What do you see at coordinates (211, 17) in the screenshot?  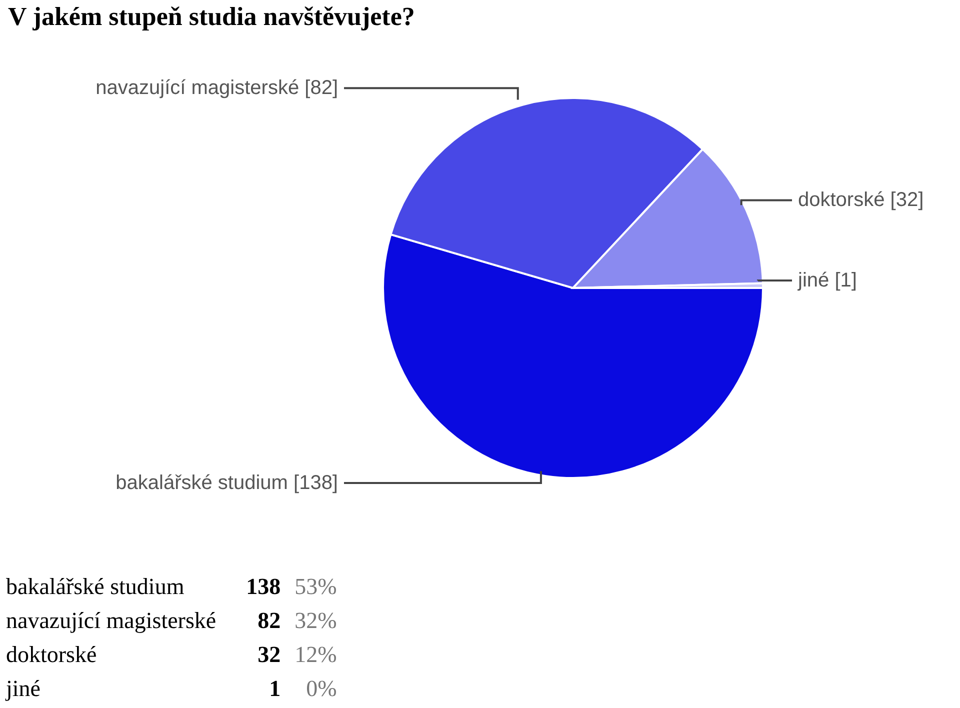 I see `chart-title: V jakém stupeň studia navštěvujete?` at bounding box center [211, 17].